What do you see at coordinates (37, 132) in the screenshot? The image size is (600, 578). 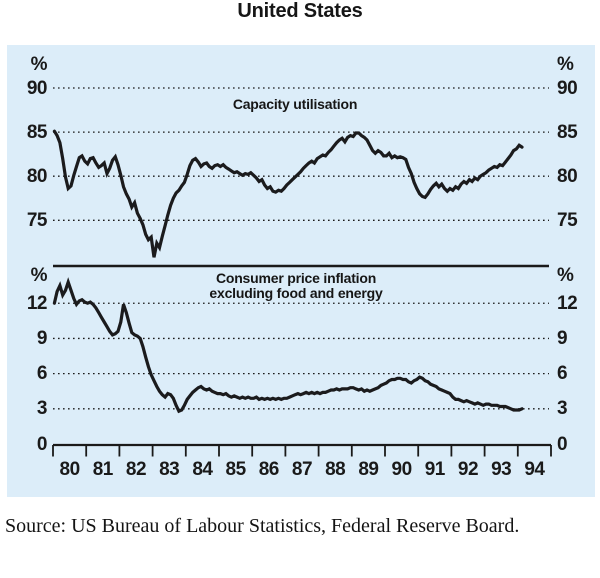 I see `y-tick-label-left: 85` at bounding box center [37, 132].